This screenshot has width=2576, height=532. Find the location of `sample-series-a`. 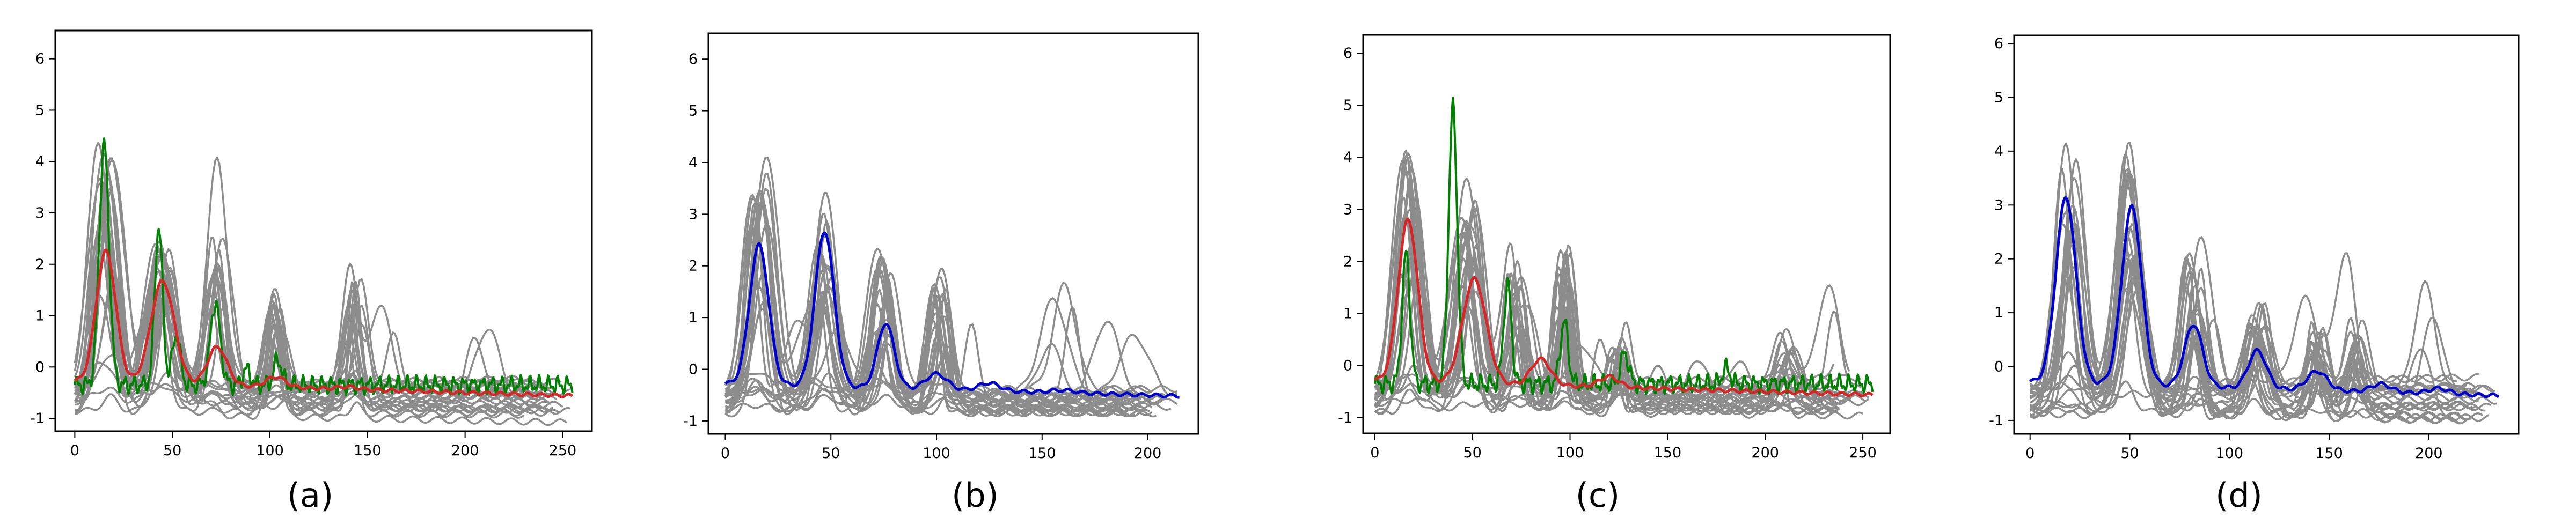

sample-series-a is located at coordinates (324, 266).